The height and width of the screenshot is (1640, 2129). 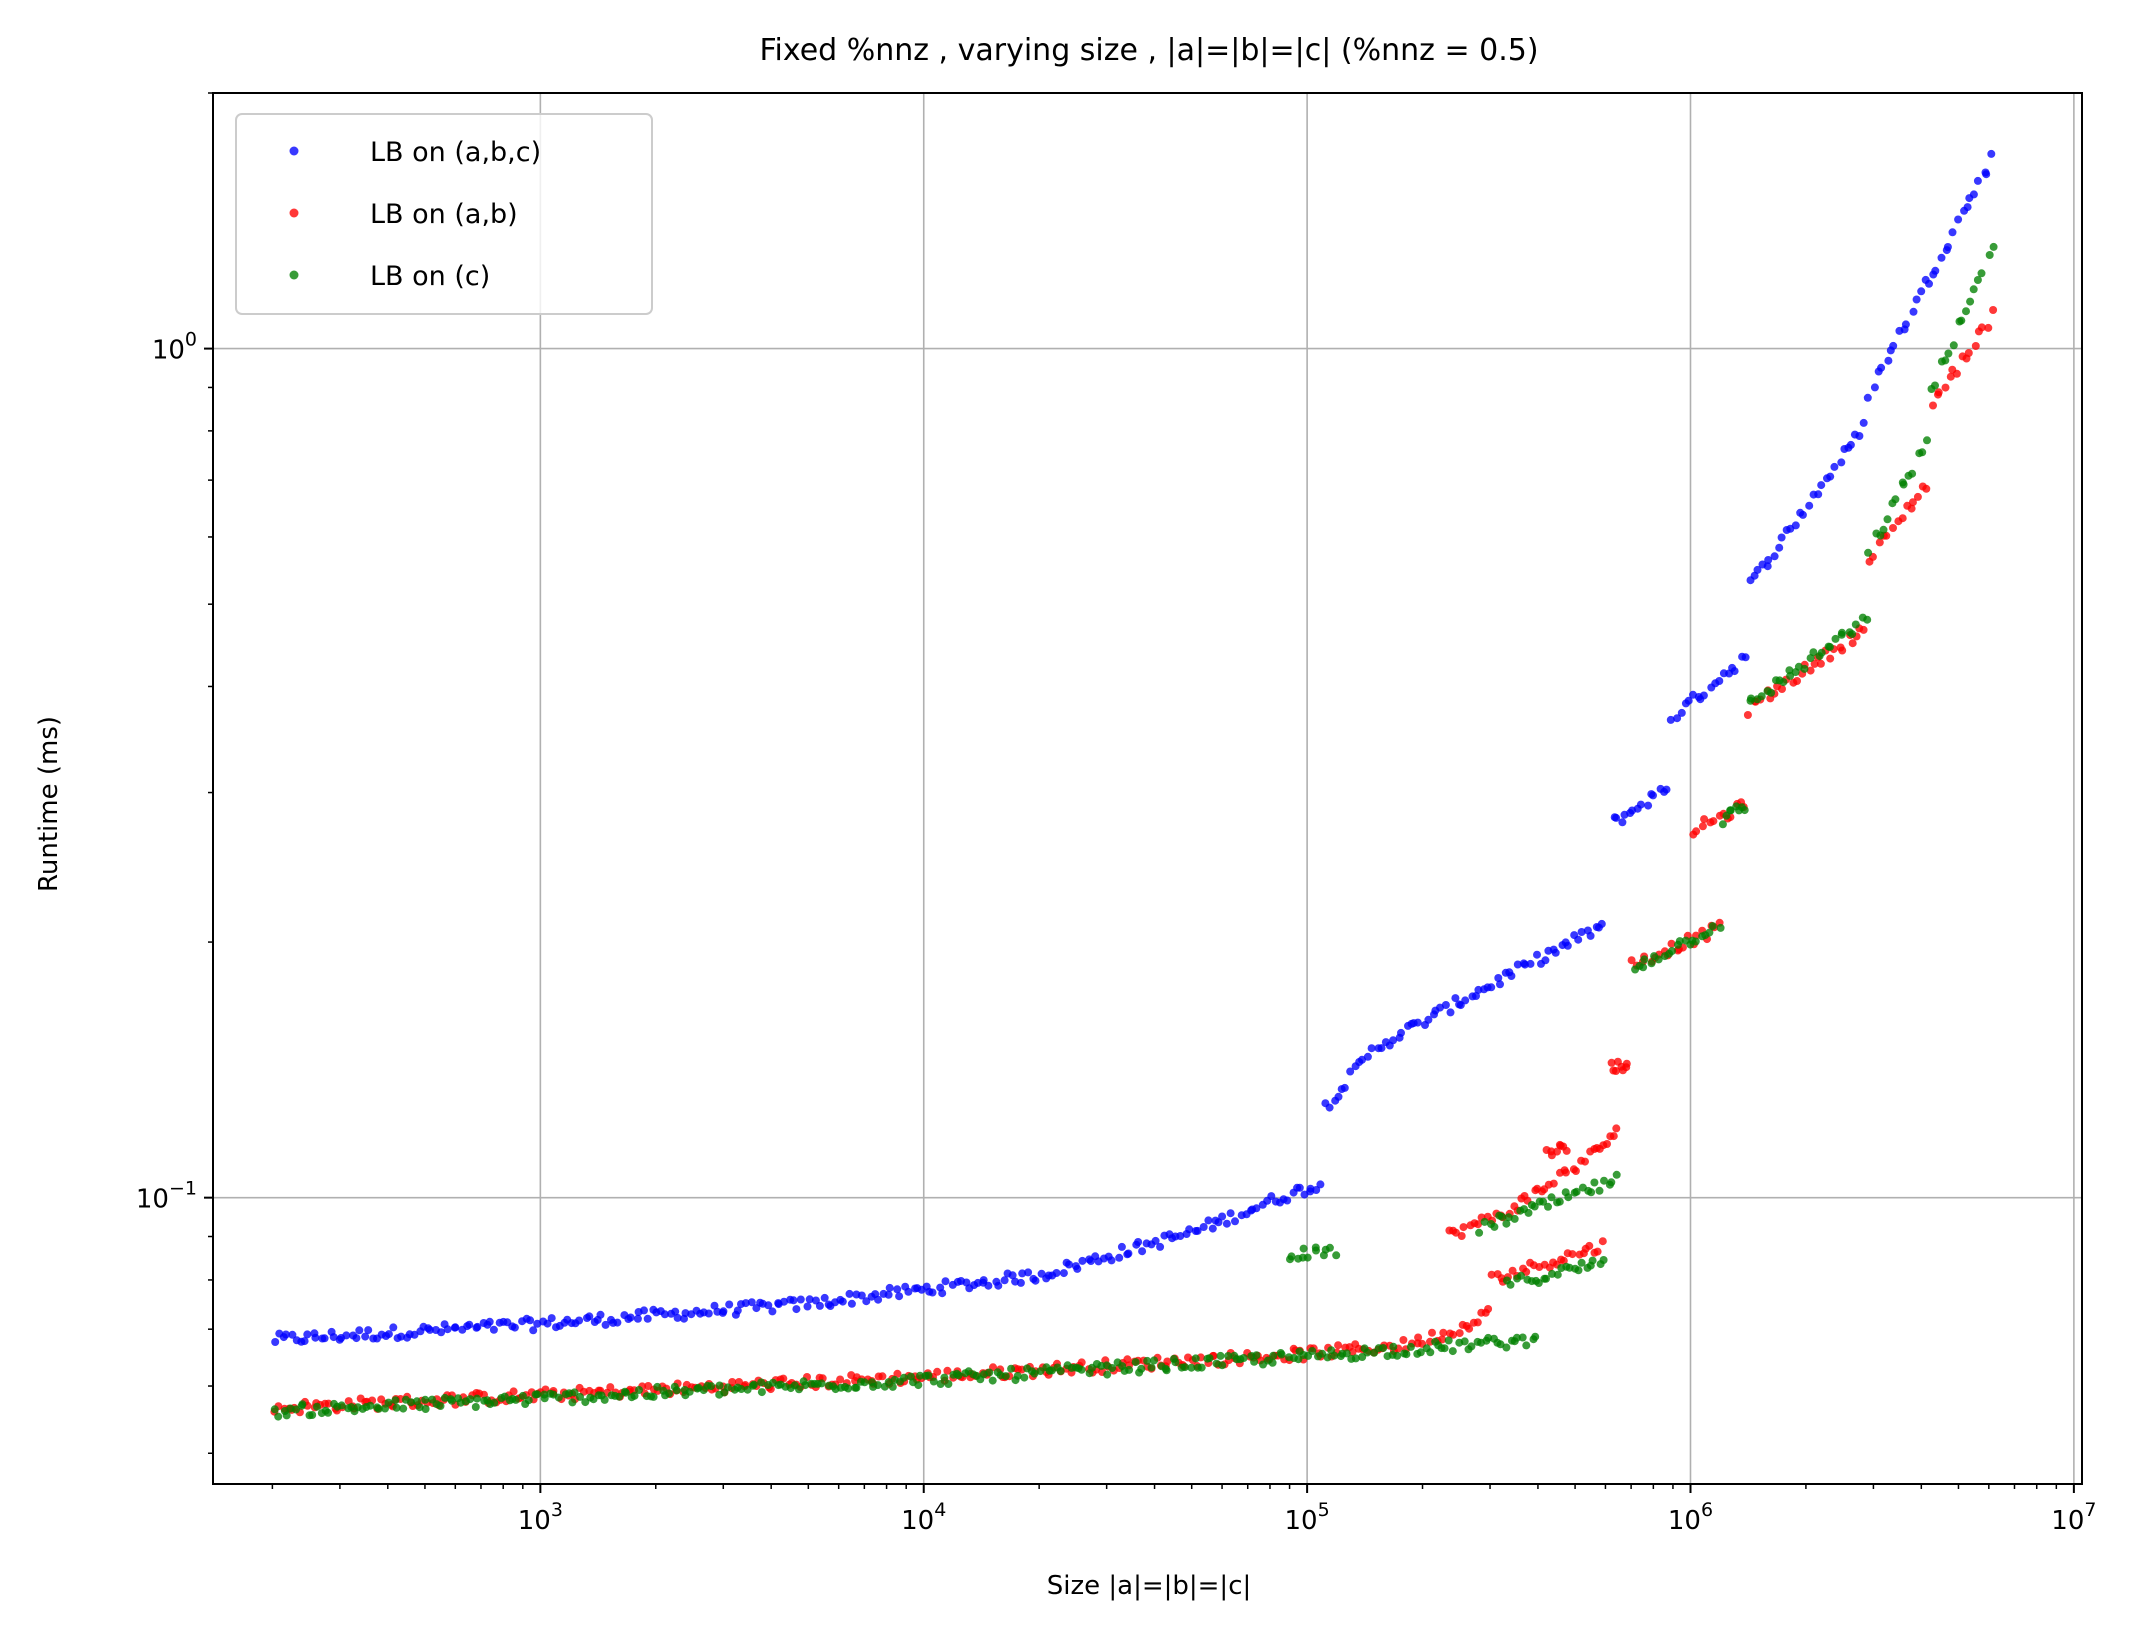 What do you see at coordinates (166, 1196) in the screenshot?
I see `y-tick-label: 10⁻¹` at bounding box center [166, 1196].